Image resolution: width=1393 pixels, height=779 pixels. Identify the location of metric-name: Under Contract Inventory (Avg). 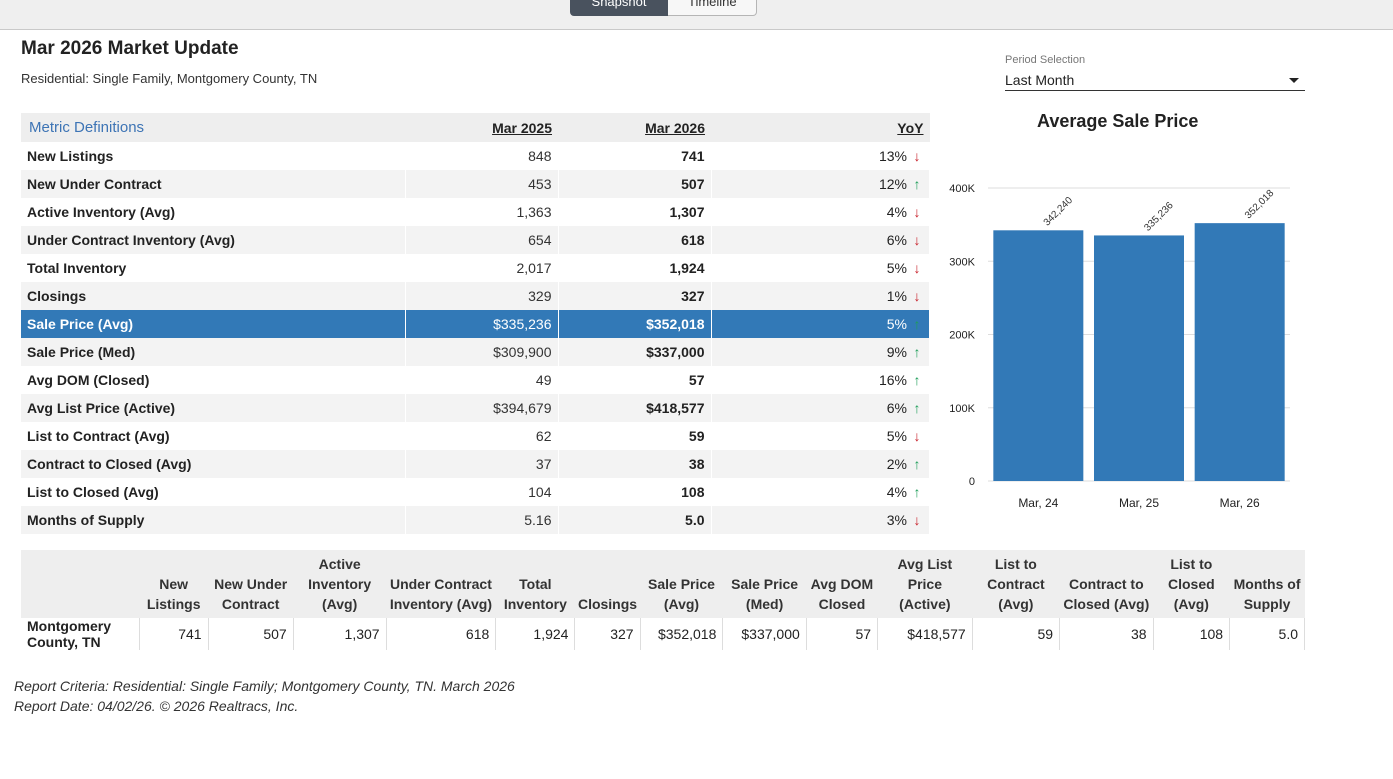
(213, 240).